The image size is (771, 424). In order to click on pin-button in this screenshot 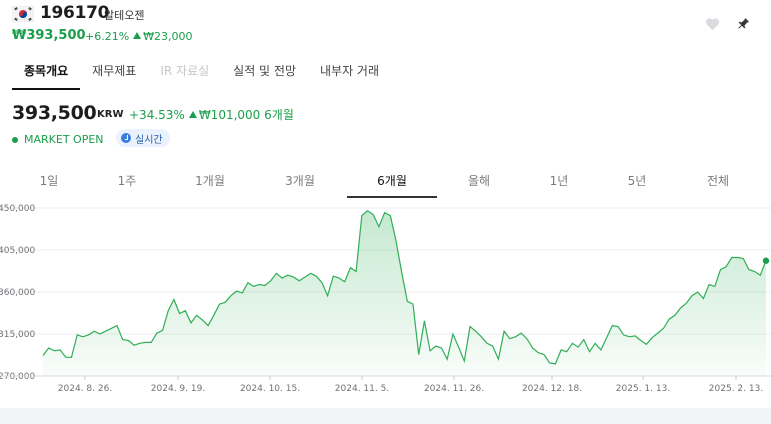, I will do `click(743, 24)`.